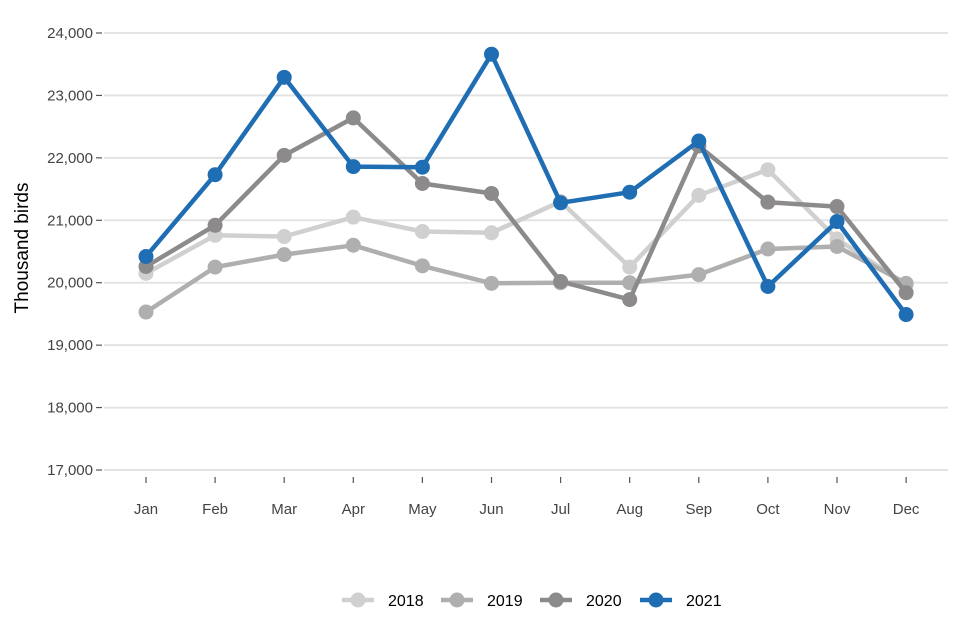  What do you see at coordinates (406, 601) in the screenshot?
I see `legend-label: 2018` at bounding box center [406, 601].